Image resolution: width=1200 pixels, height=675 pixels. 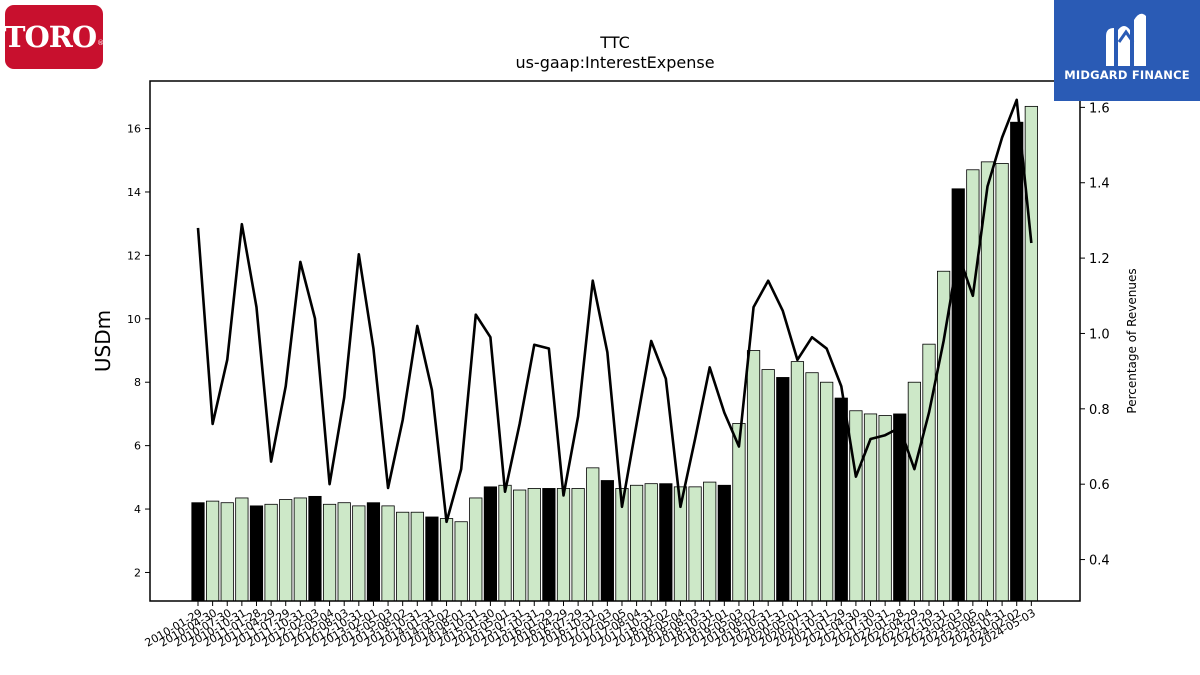 I want to click on y-tick-label: 8, so click(x=137, y=382).